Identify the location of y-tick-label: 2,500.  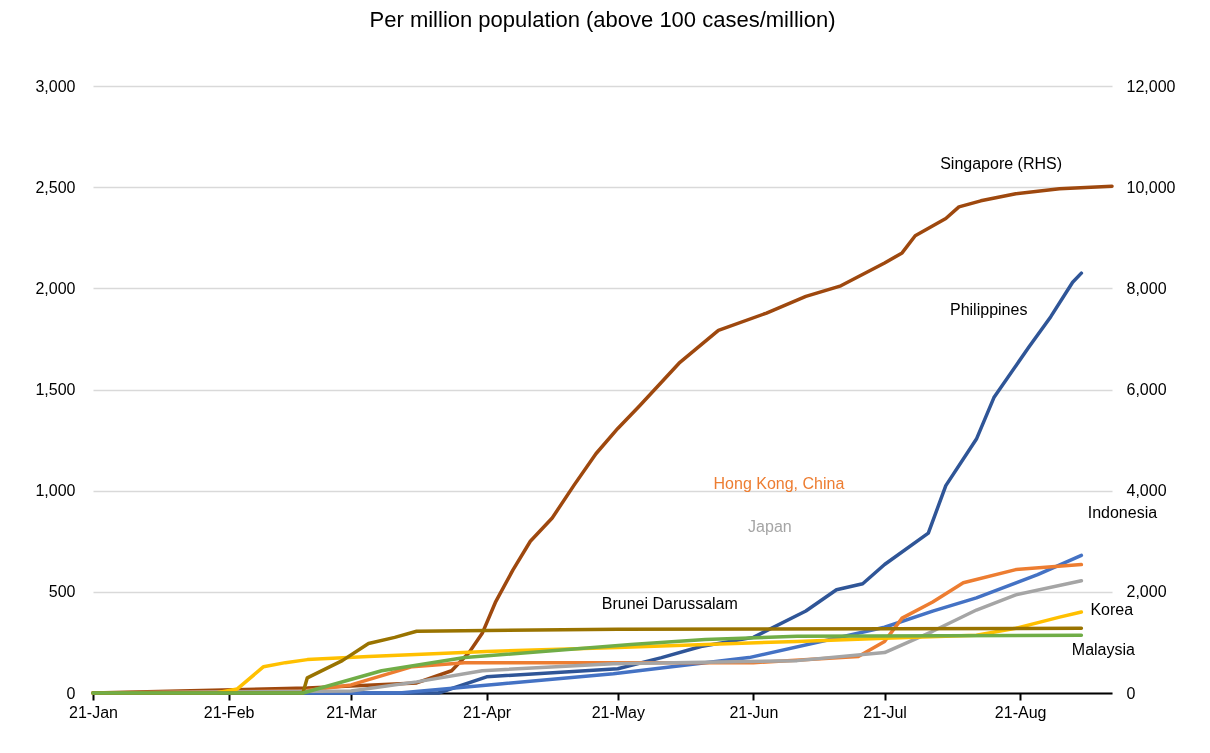
(55, 187).